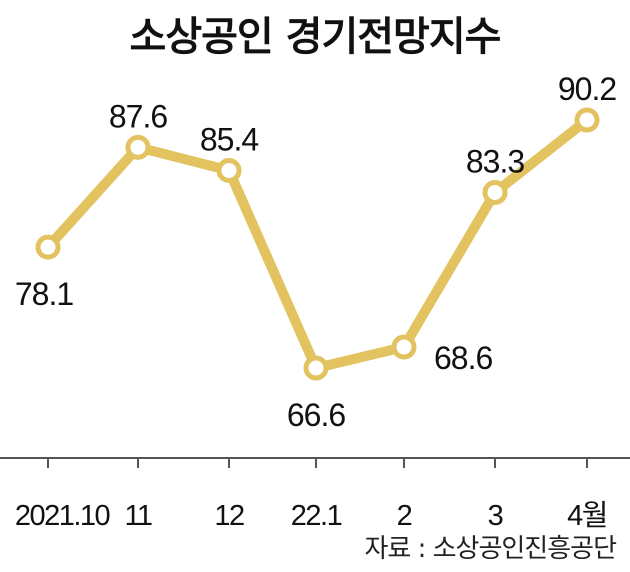 This screenshot has height=572, width=630. What do you see at coordinates (229, 516) in the screenshot?
I see `x-tick-label: 12` at bounding box center [229, 516].